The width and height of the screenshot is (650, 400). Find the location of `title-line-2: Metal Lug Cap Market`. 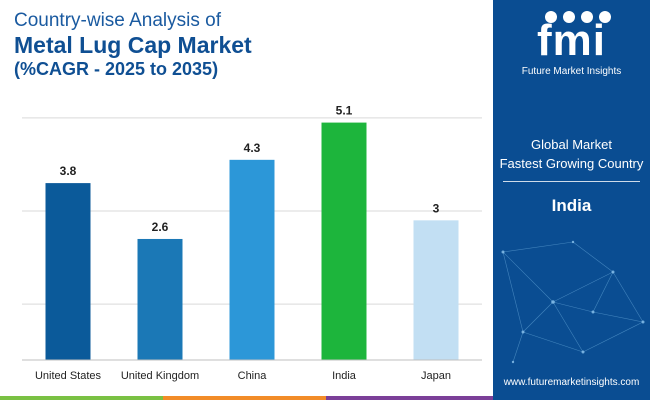

title-line-2: Metal Lug Cap Market is located at coordinates (133, 45).